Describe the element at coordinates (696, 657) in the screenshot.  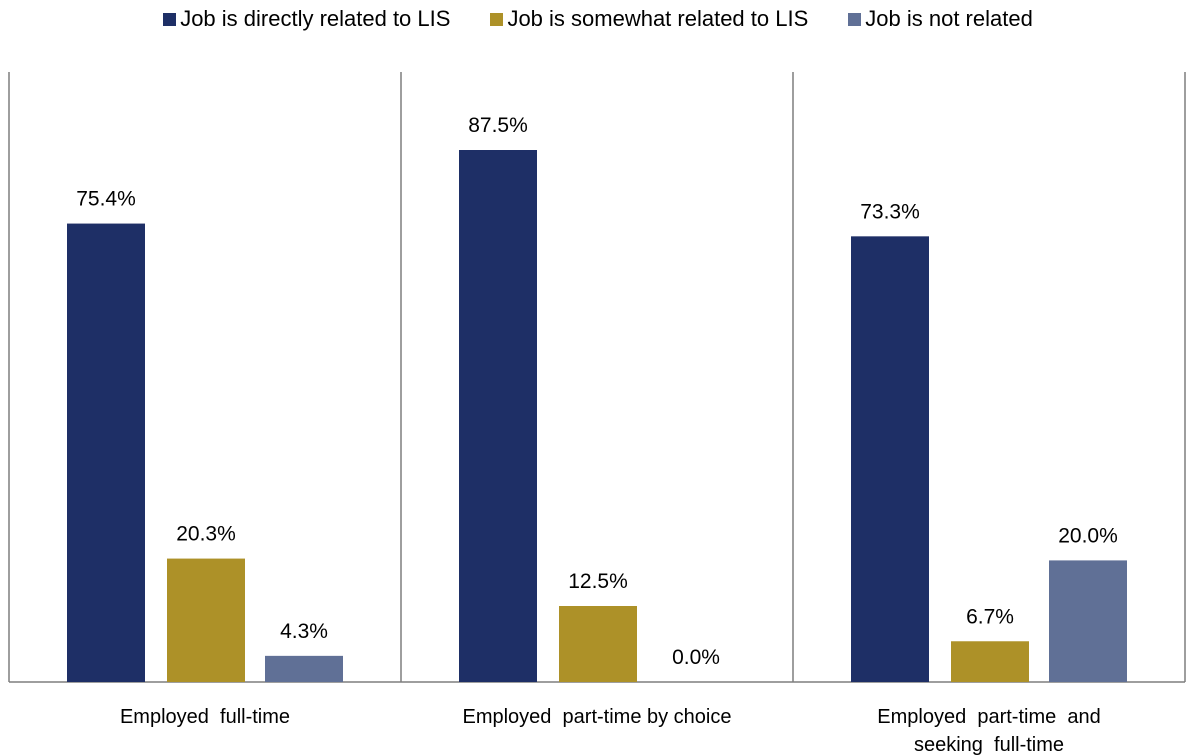
I see `data-label: 0.0%` at that location.